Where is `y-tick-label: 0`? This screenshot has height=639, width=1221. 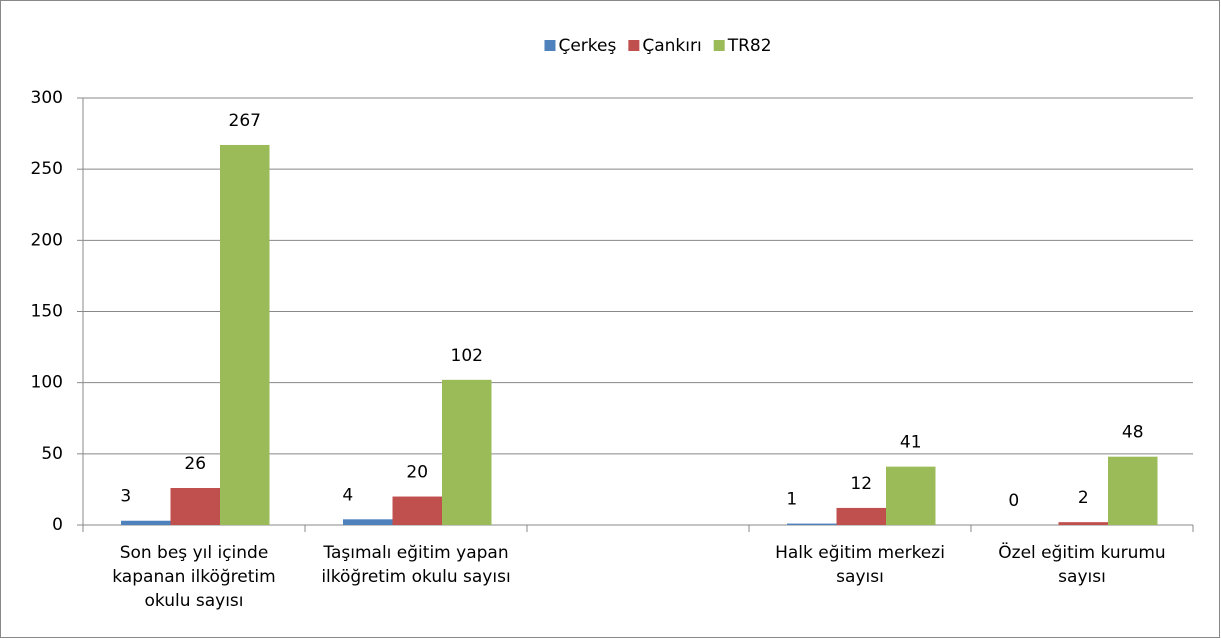 y-tick-label: 0 is located at coordinates (57, 525).